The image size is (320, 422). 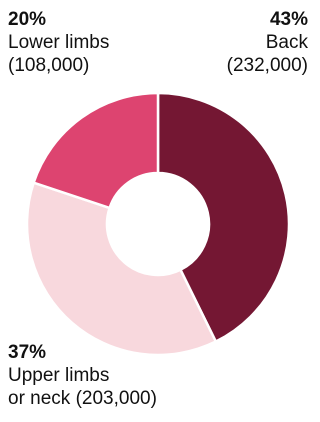 I want to click on slice-label-back: 43% Back (232,000), so click(x=267, y=42).